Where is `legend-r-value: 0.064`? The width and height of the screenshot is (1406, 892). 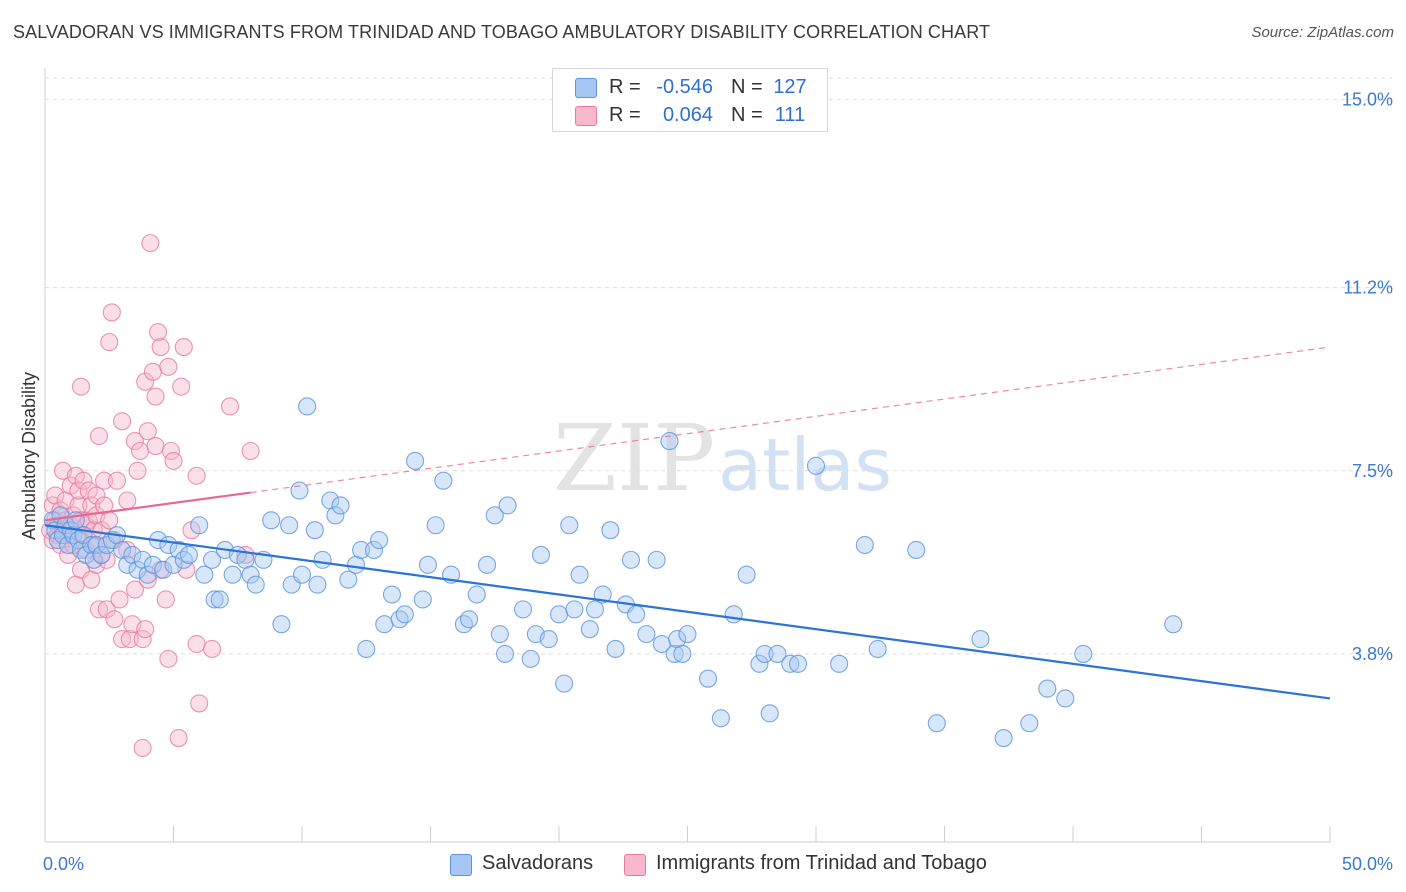 legend-r-value: 0.064 is located at coordinates (687, 115).